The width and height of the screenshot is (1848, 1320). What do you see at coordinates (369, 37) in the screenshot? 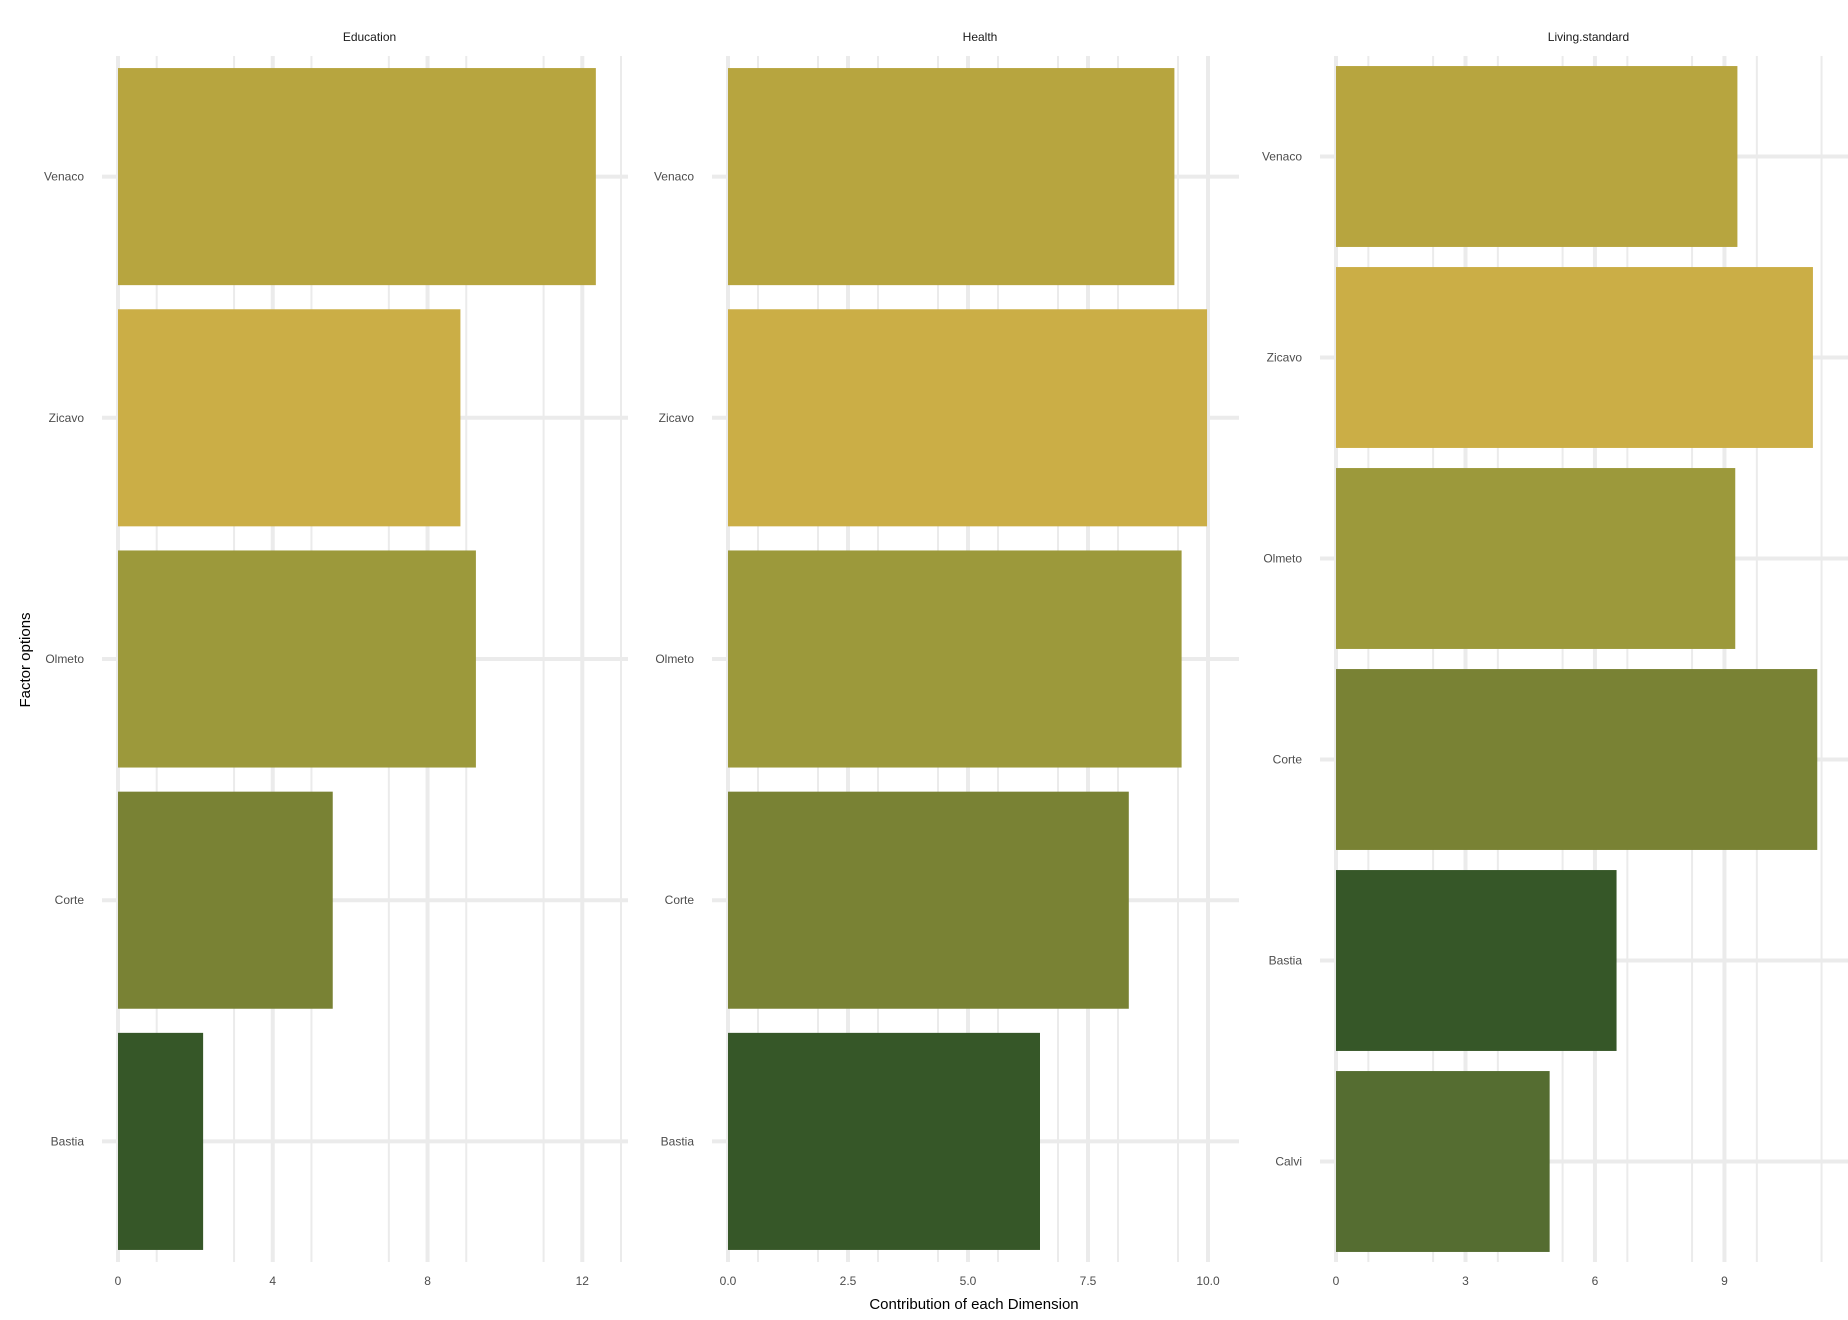
I see `facet-title: Education` at bounding box center [369, 37].